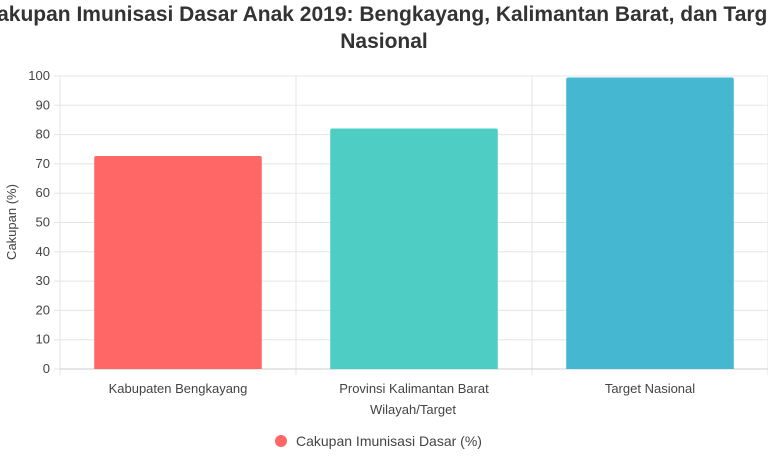  Describe the element at coordinates (46, 368) in the screenshot. I see `y-tick-label: 0` at that location.